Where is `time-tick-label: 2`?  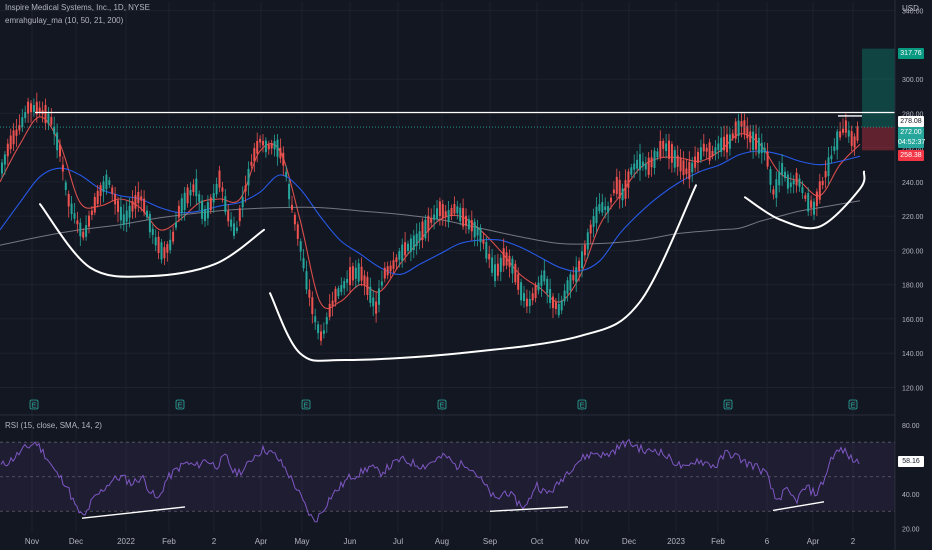
time-tick-label: 2 is located at coordinates (214, 541).